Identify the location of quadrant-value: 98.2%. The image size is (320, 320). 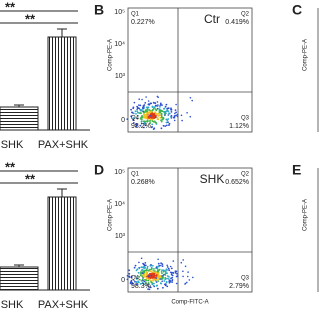
(141, 126).